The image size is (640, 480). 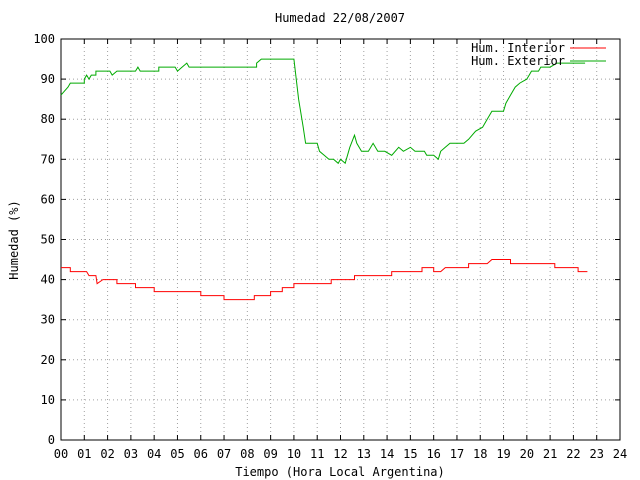 I want to click on x-tick-label: 14, so click(x=387, y=454).